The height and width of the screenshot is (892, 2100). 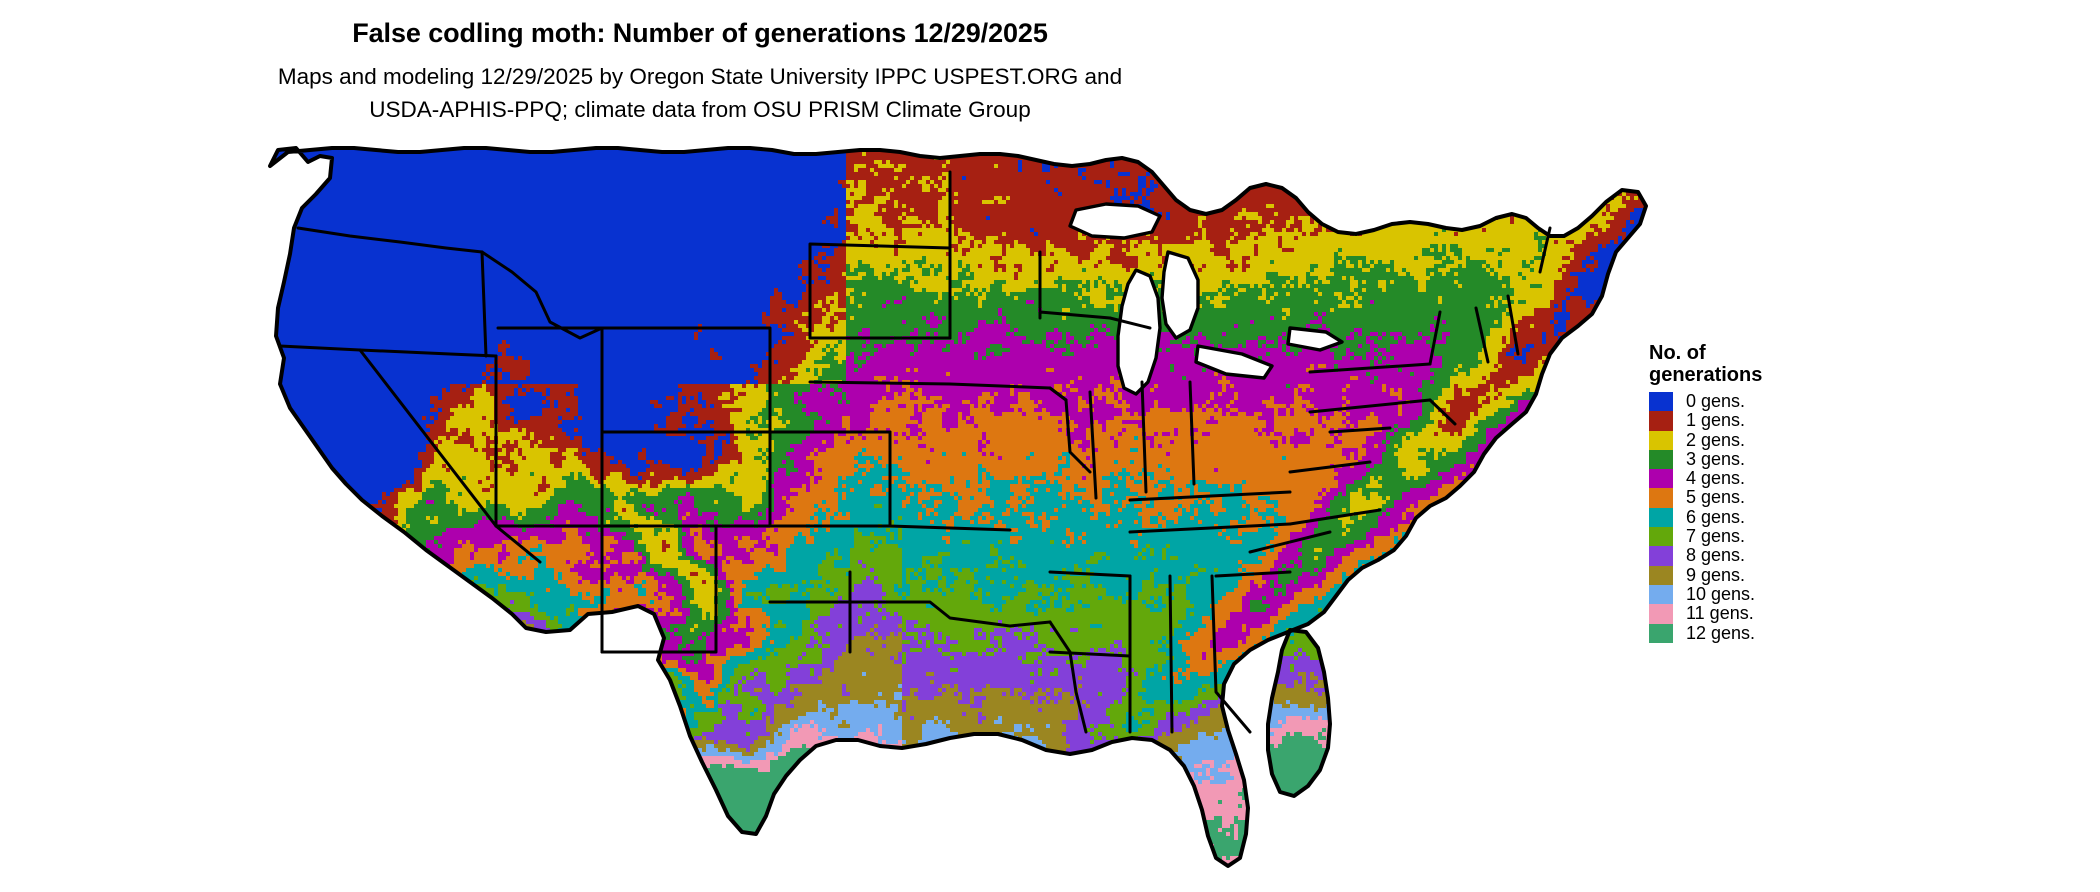 I want to click on legend-item: 9 gens., so click(x=1799, y=574).